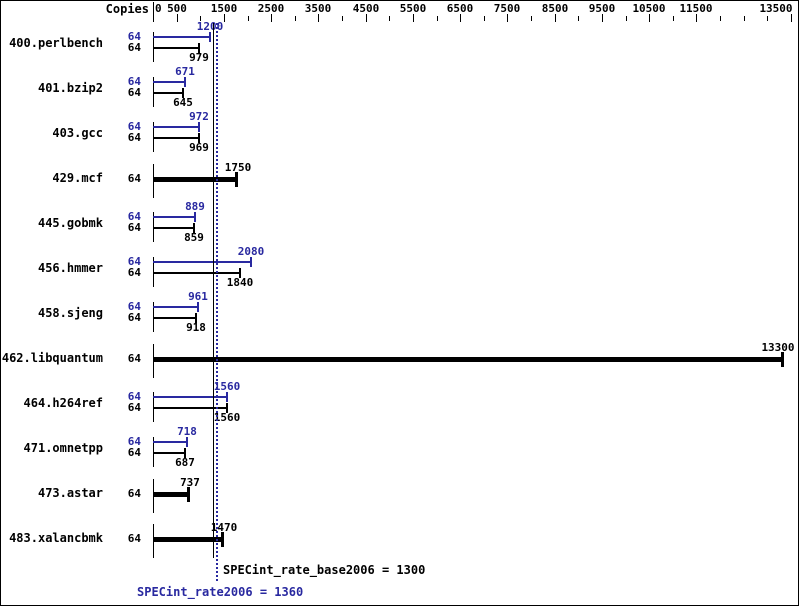  I want to click on base-value-label: 859, so click(194, 237).